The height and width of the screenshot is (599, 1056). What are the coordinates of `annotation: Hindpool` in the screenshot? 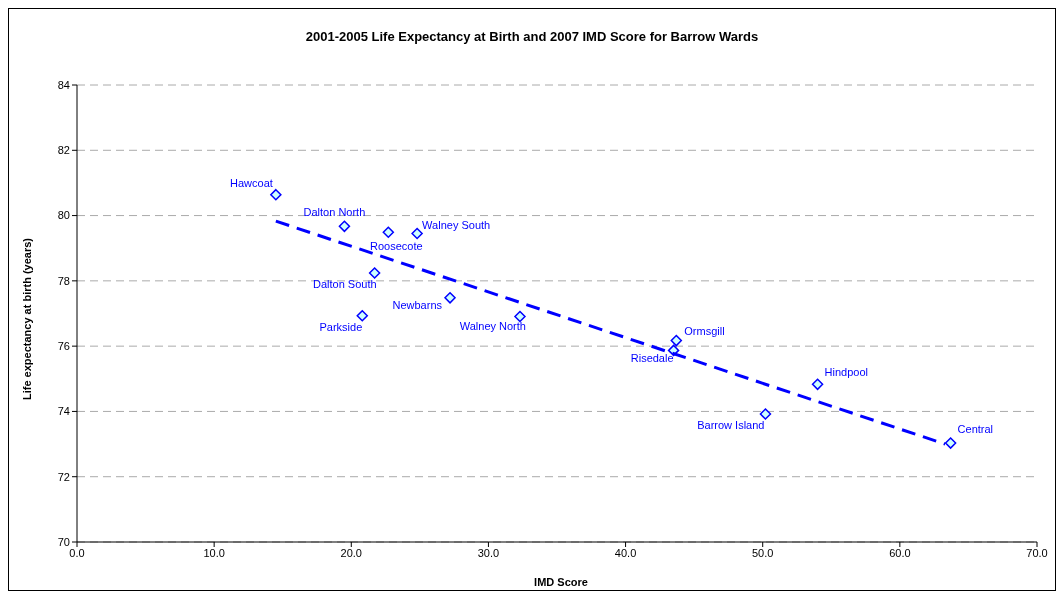 It's located at (846, 372).